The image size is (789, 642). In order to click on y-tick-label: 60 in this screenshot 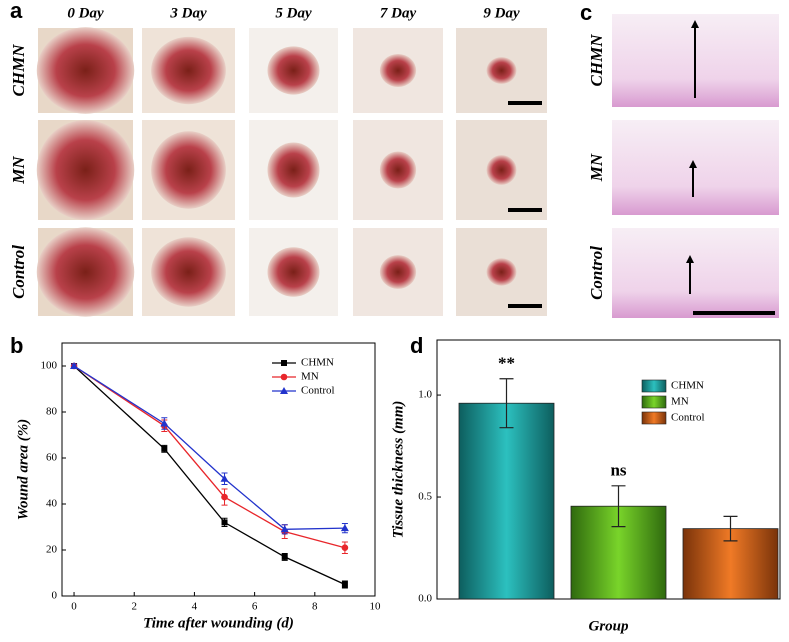, I will do `click(52, 458)`.